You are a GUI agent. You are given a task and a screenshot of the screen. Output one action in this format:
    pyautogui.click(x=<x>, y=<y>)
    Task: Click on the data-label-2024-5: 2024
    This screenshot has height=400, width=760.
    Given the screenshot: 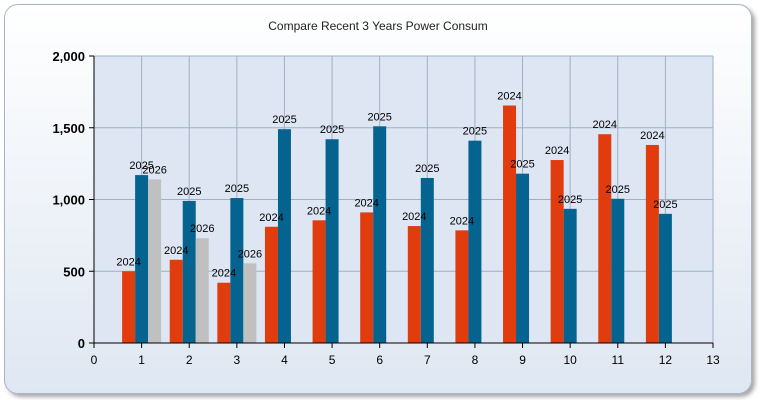 What is the action you would take?
    pyautogui.click(x=319, y=211)
    